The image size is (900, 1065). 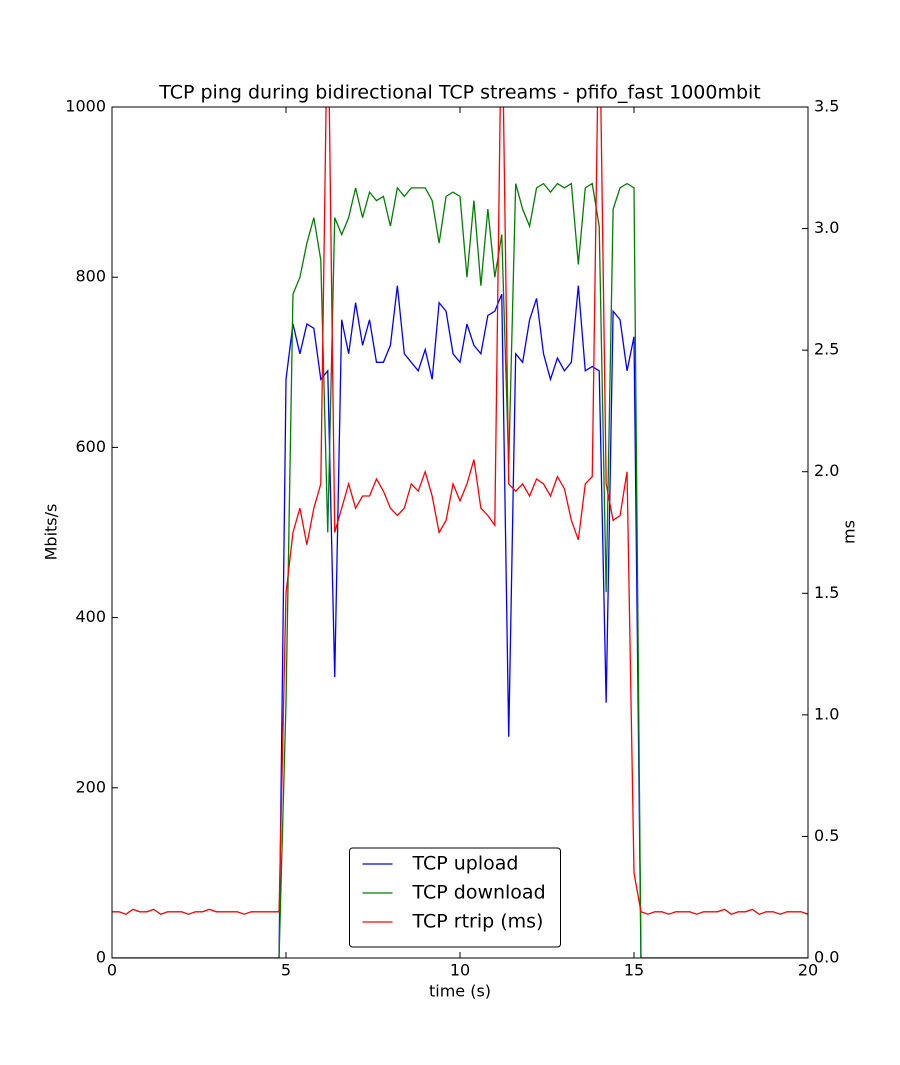 I want to click on x-tick-label: 5, so click(x=286, y=970).